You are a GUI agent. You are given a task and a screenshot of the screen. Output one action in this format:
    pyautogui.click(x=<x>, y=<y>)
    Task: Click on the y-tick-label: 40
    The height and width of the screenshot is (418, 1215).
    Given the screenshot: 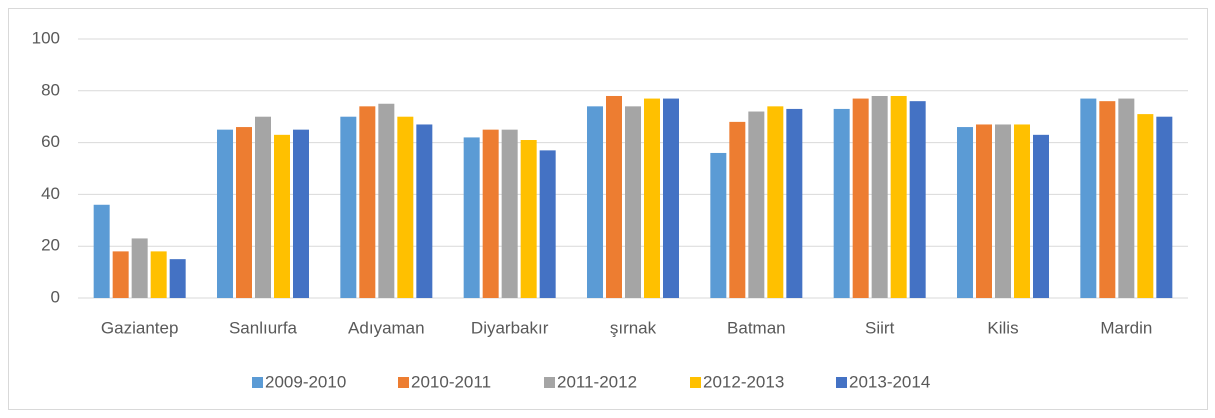 What is the action you would take?
    pyautogui.click(x=50, y=193)
    